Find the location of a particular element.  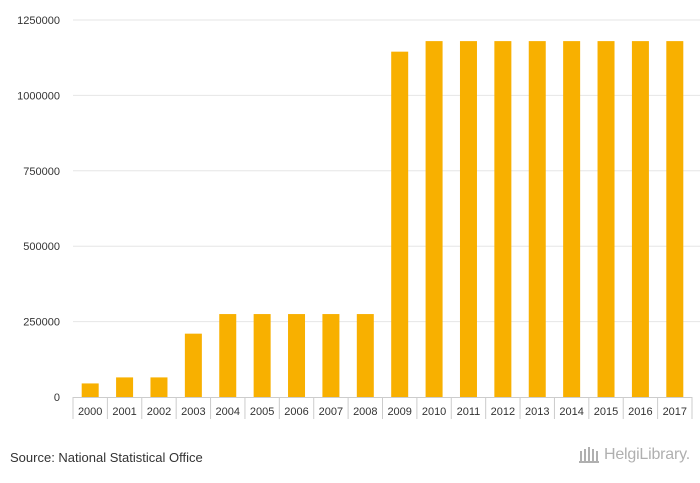

x-tick-label: 2003 is located at coordinates (193, 412).